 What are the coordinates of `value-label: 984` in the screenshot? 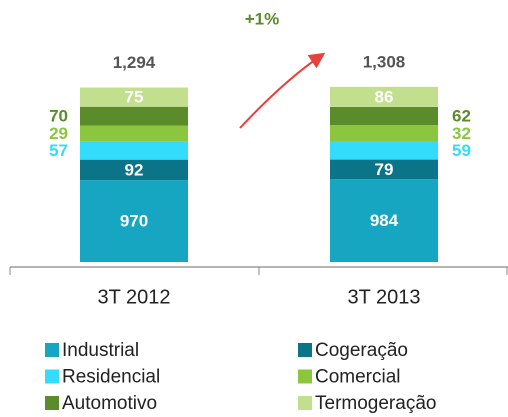 It's located at (384, 220).